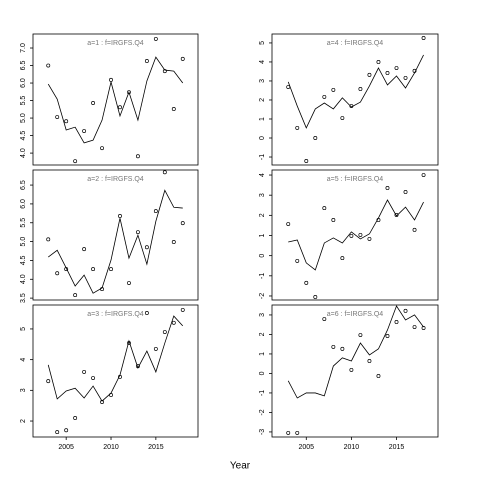 The width and height of the screenshot is (480, 480). What do you see at coordinates (240, 466) in the screenshot?
I see `x-axis-label: Year` at bounding box center [240, 466].